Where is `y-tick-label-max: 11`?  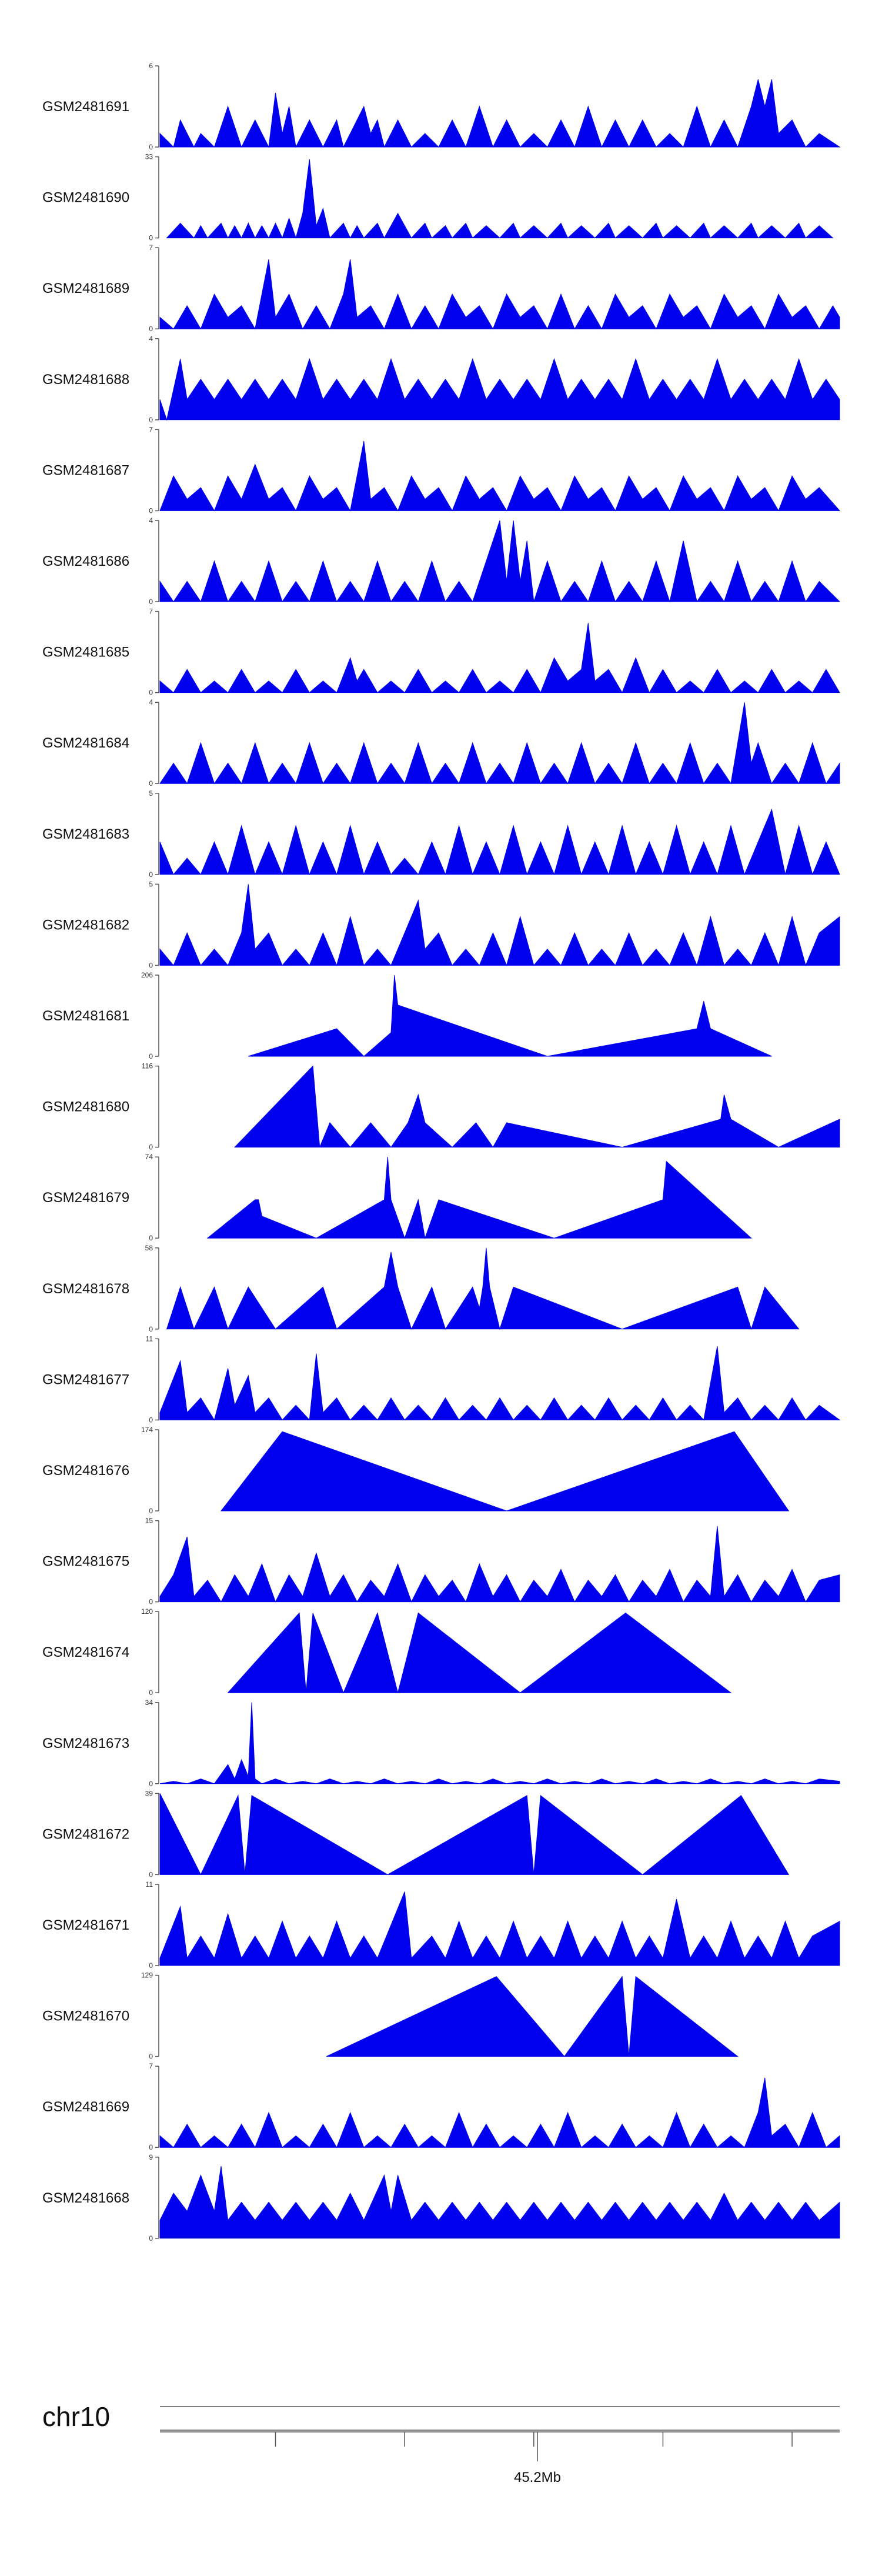
y-tick-label-max: 11 is located at coordinates (149, 1338).